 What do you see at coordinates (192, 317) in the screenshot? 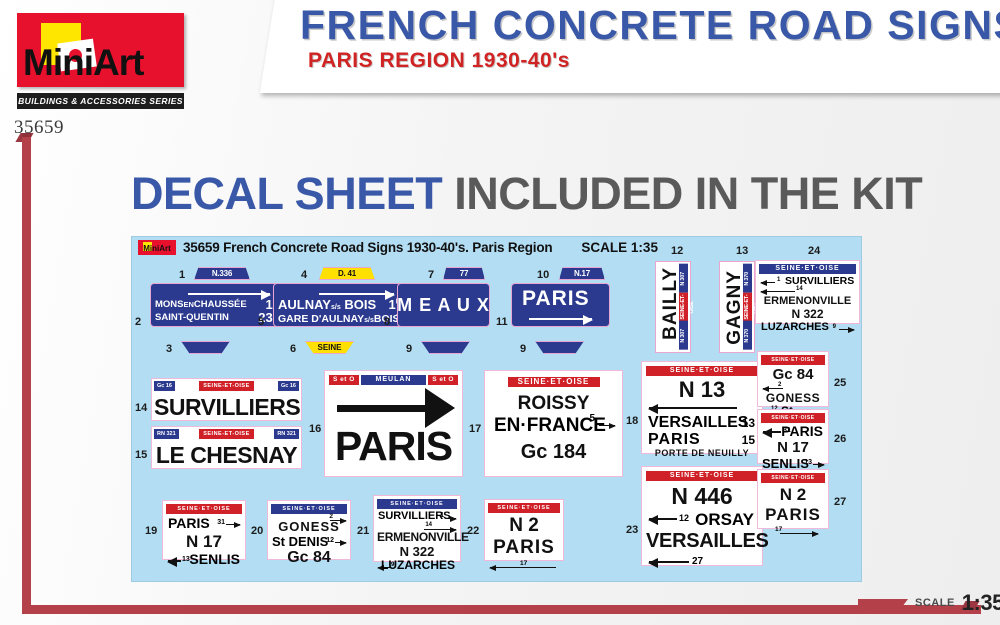
I see `sign-2-line2: SAINT-QUENTIN` at bounding box center [192, 317].